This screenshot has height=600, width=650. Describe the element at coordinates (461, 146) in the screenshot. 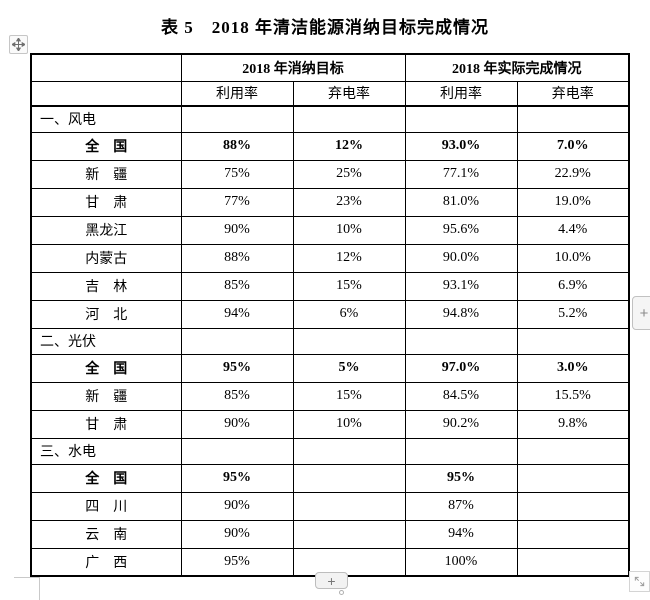

I see `value-cell: 93.0%` at that location.